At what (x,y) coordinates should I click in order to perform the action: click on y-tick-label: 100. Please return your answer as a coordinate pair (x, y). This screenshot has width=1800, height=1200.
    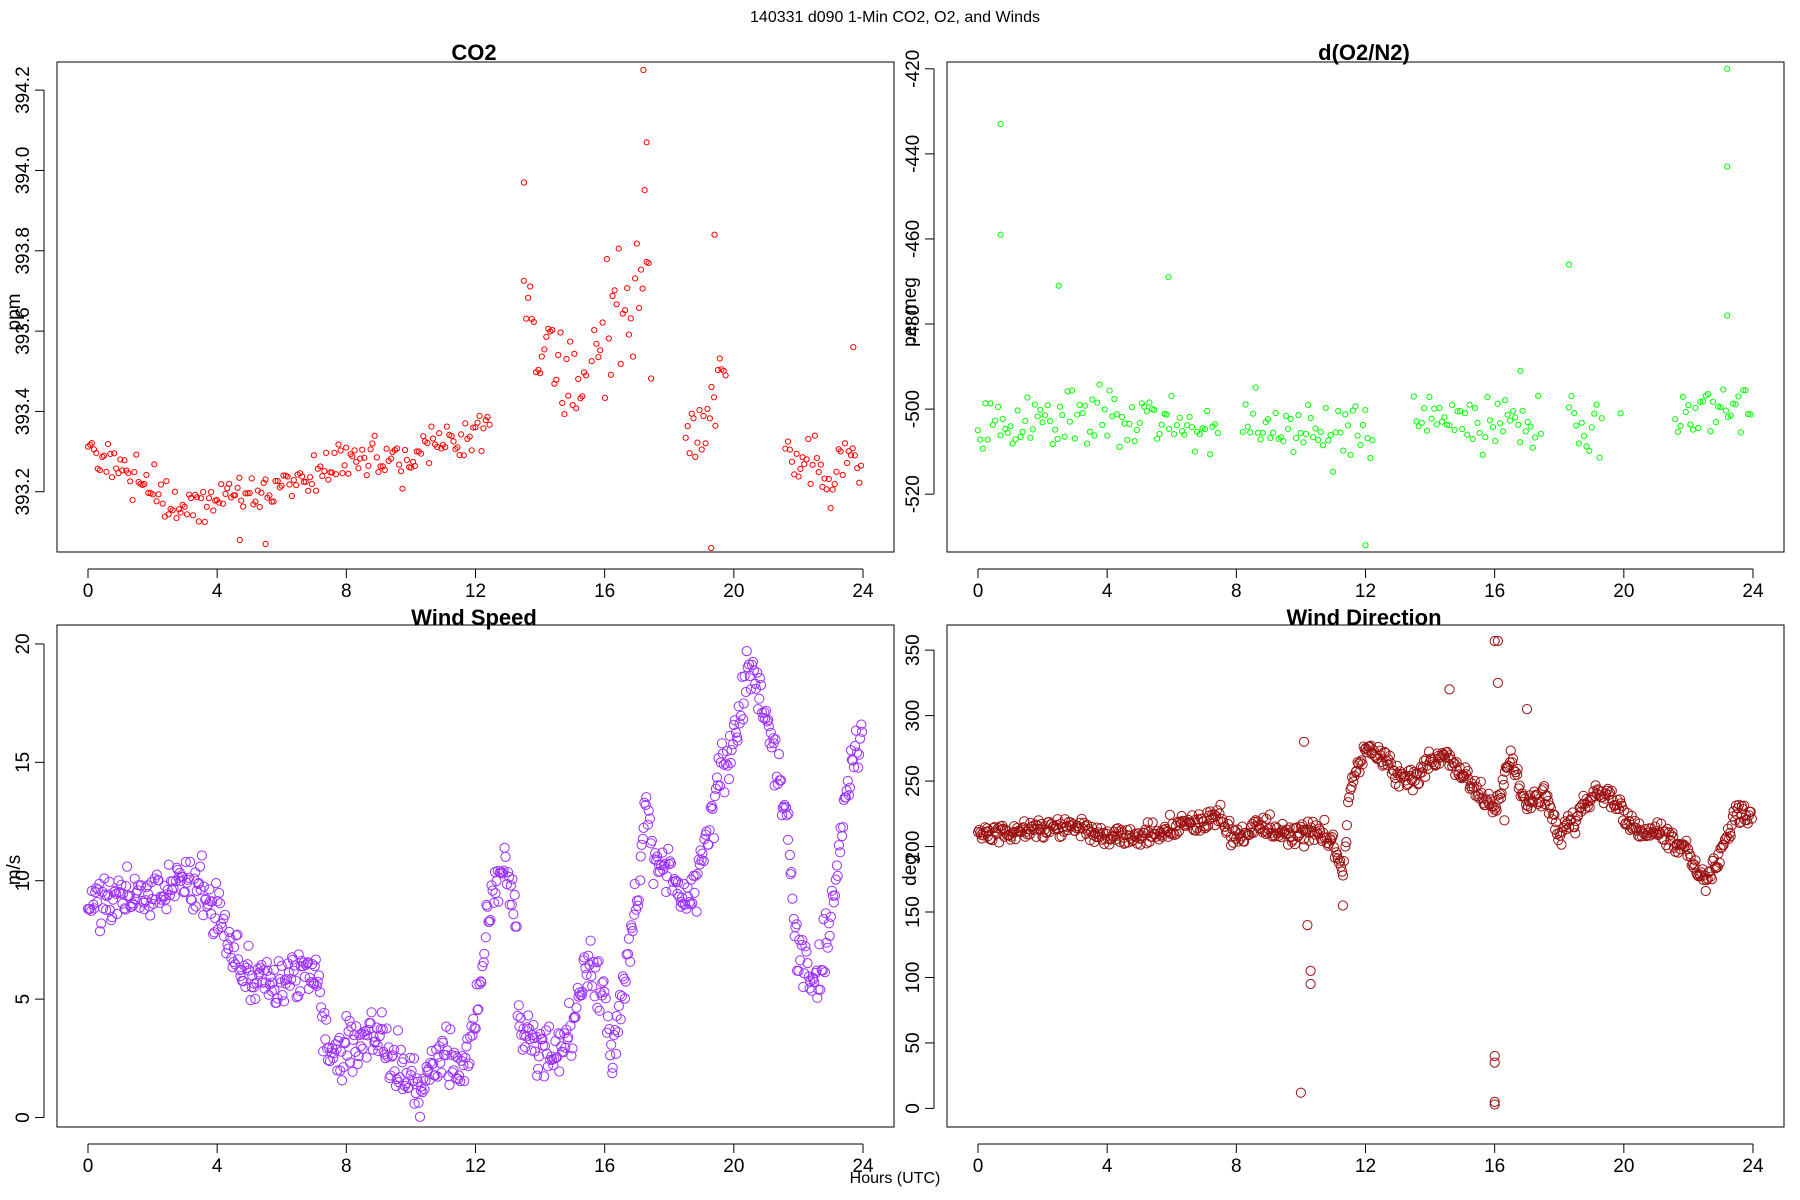
    Looking at the image, I should click on (913, 978).